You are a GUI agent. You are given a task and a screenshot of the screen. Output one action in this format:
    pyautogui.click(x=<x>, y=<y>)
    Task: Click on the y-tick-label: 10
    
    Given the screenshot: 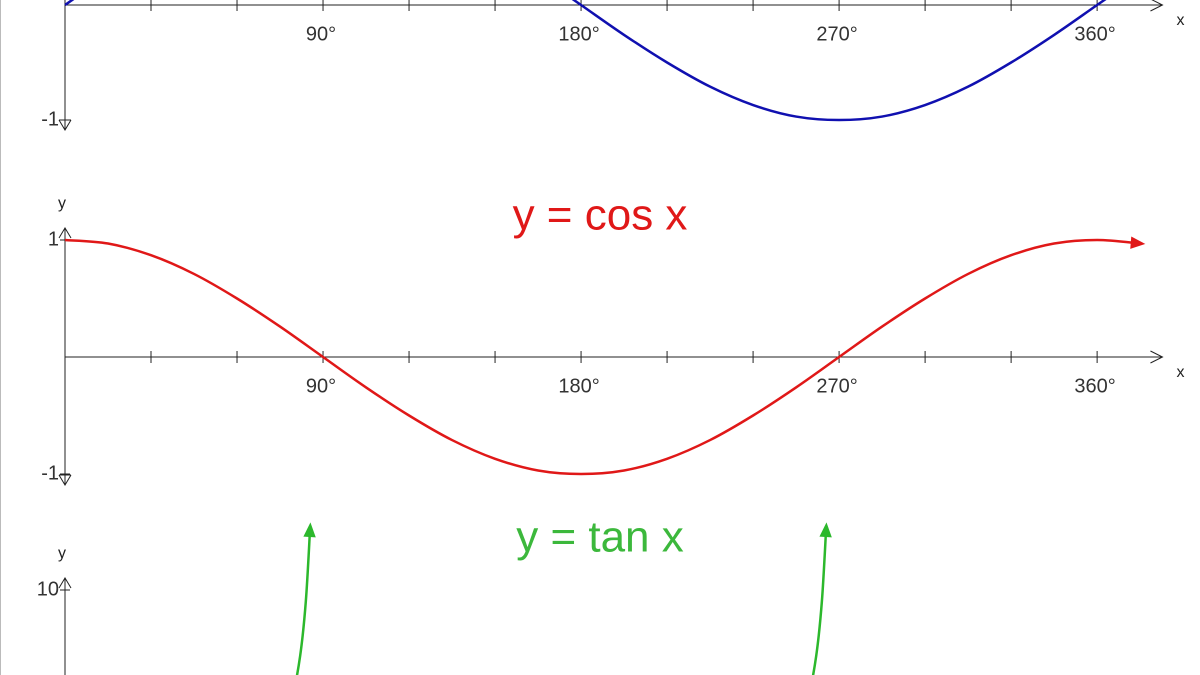 What is the action you would take?
    pyautogui.click(x=48, y=589)
    